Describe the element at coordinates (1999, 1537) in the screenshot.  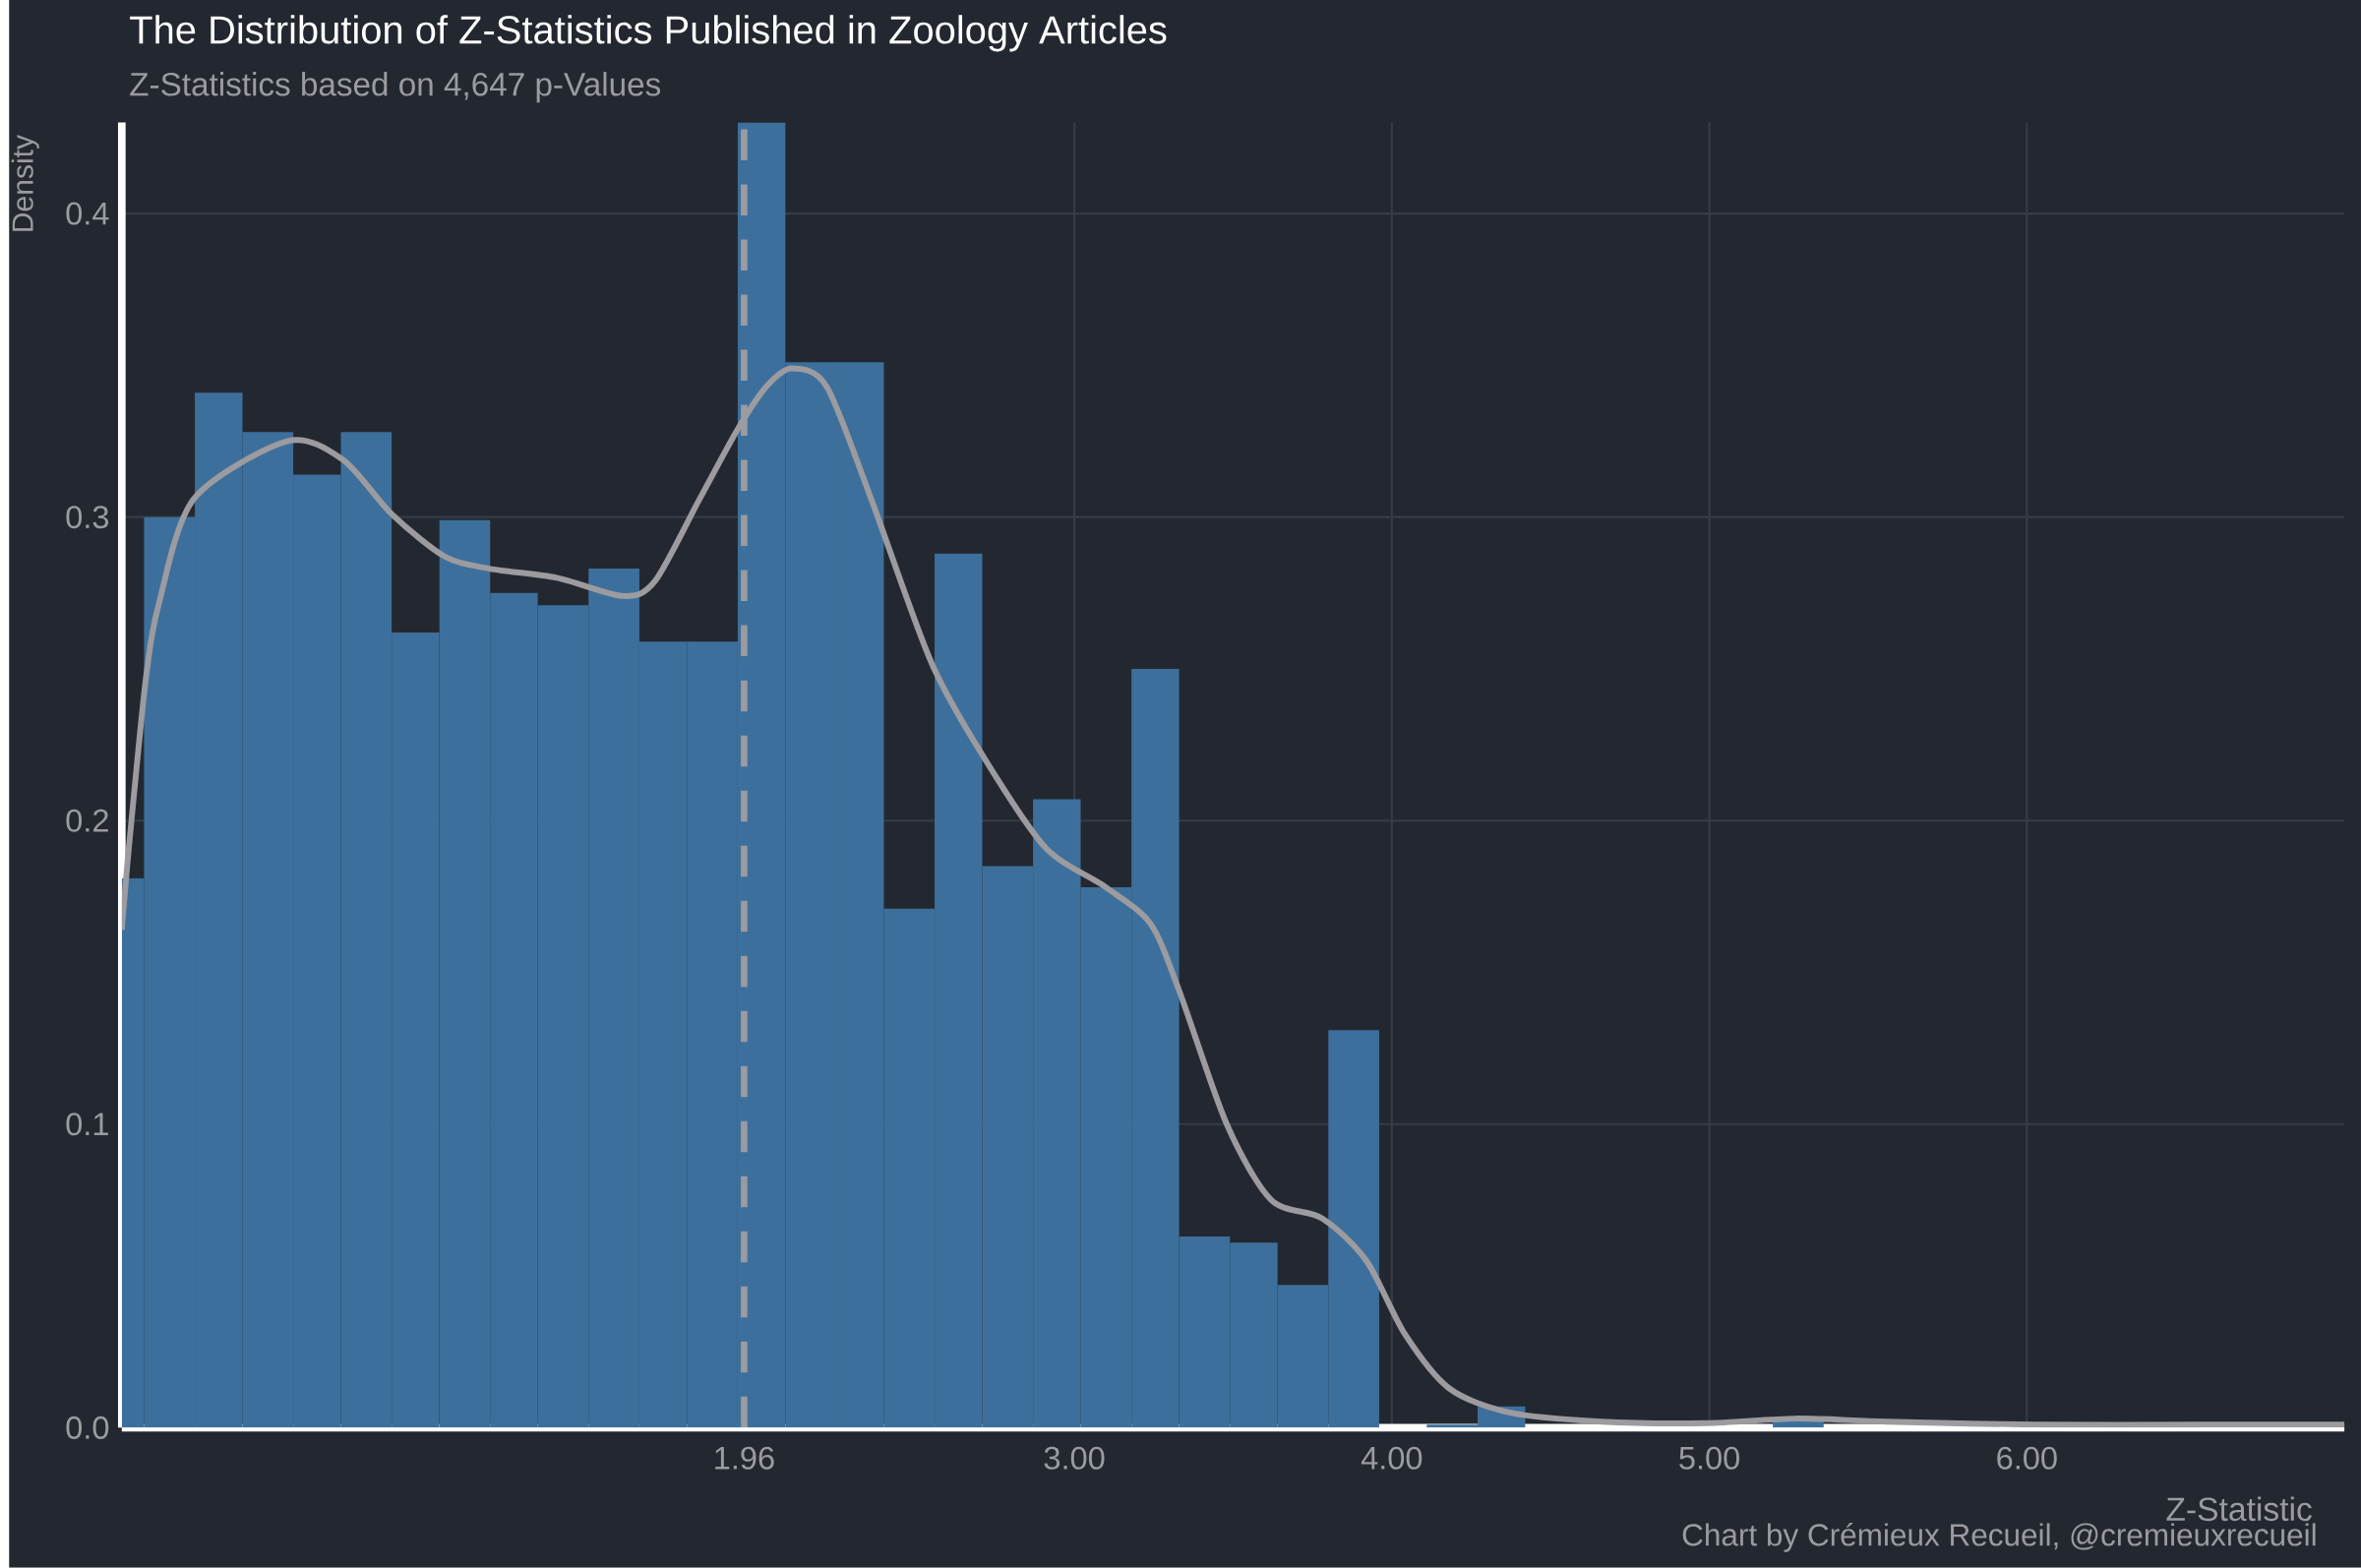
I see `text: Chart by Crémieux Recueil, @cremieuxrecueil` at that location.